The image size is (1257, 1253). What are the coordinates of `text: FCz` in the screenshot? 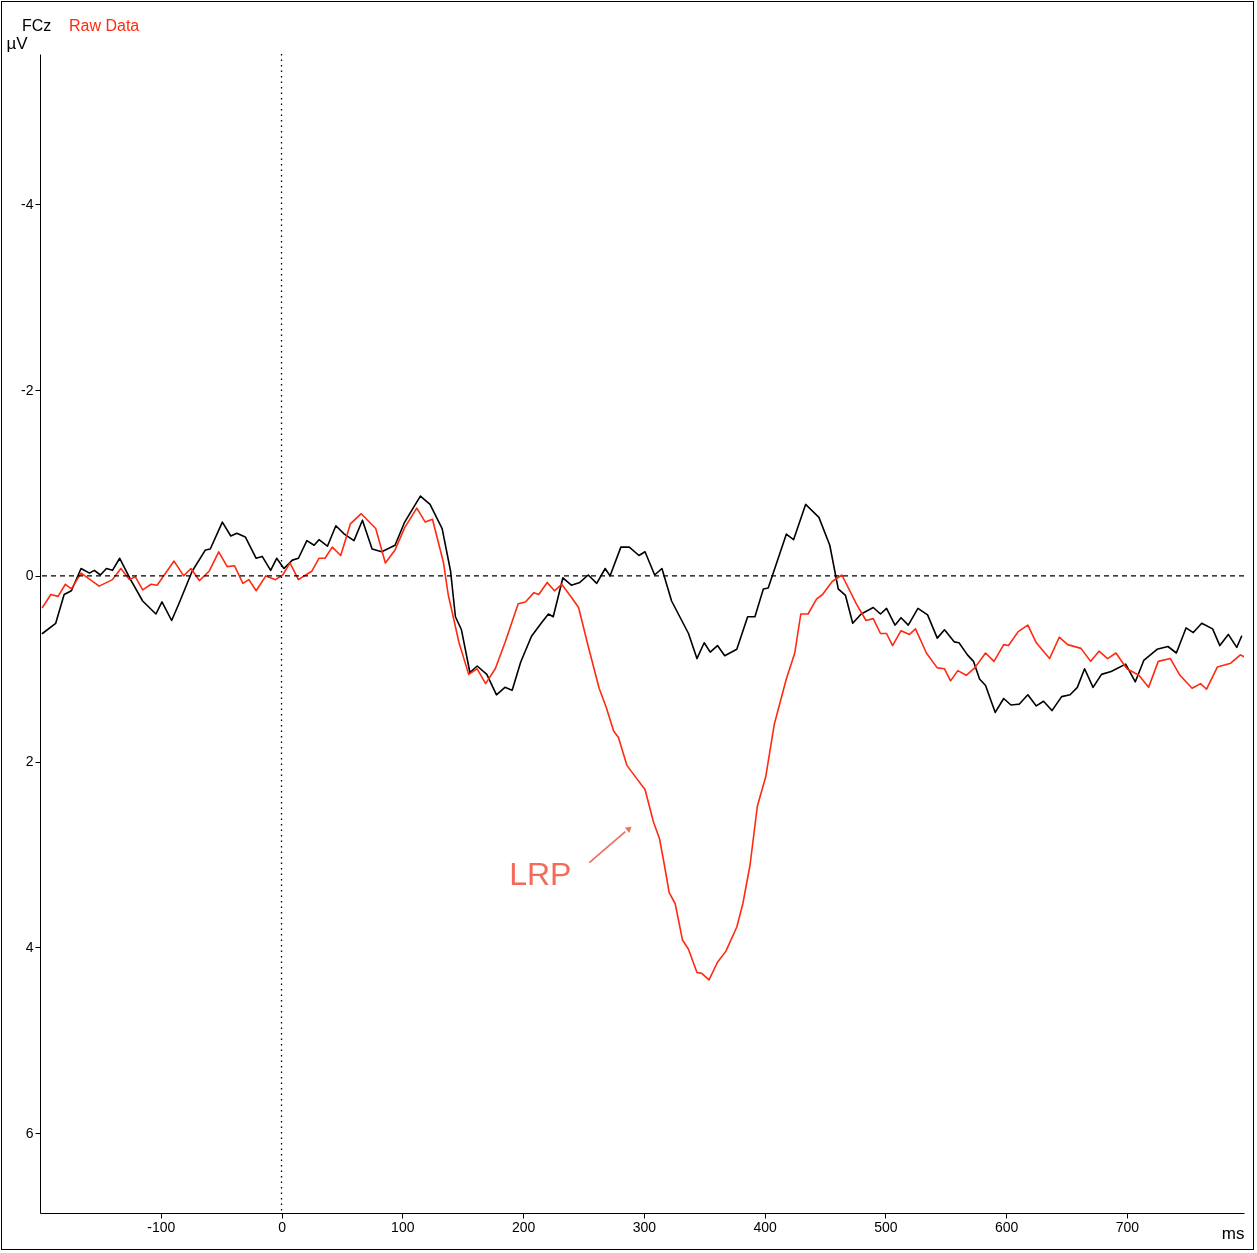 It's located at (37, 25).